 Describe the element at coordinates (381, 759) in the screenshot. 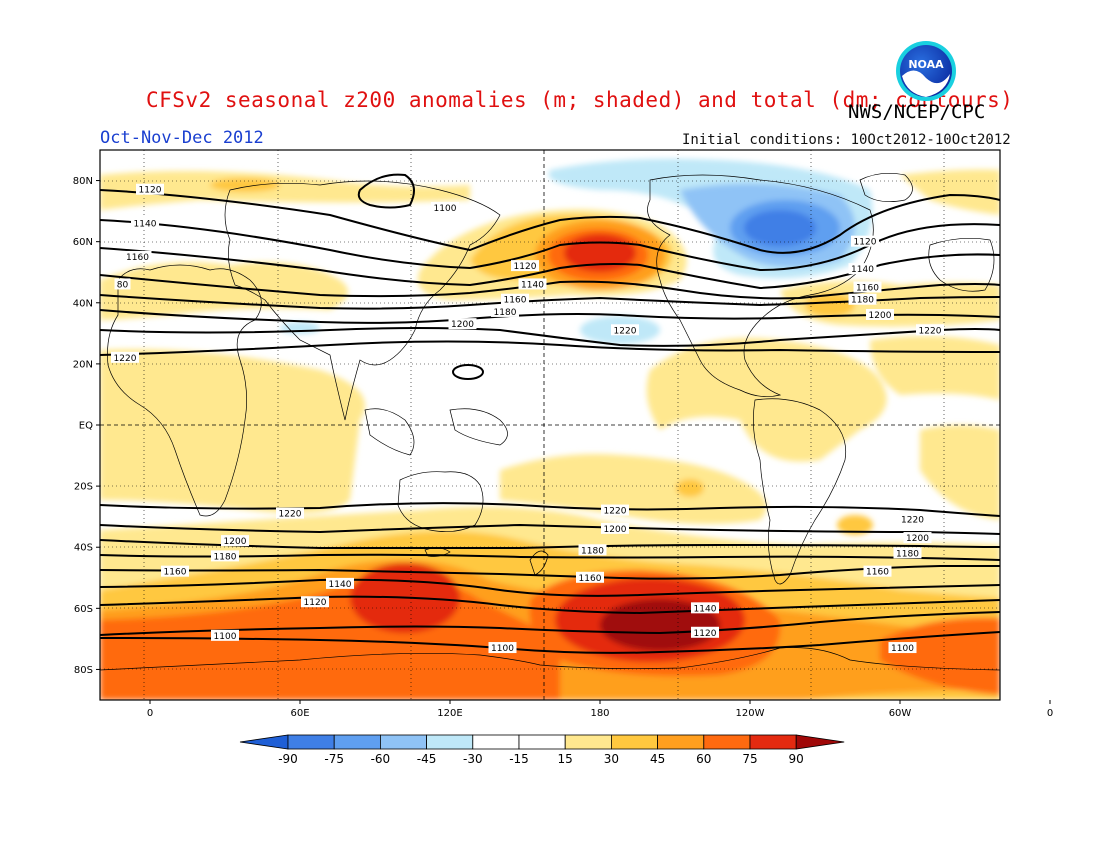

I see `colorbar-level-label: -60` at that location.